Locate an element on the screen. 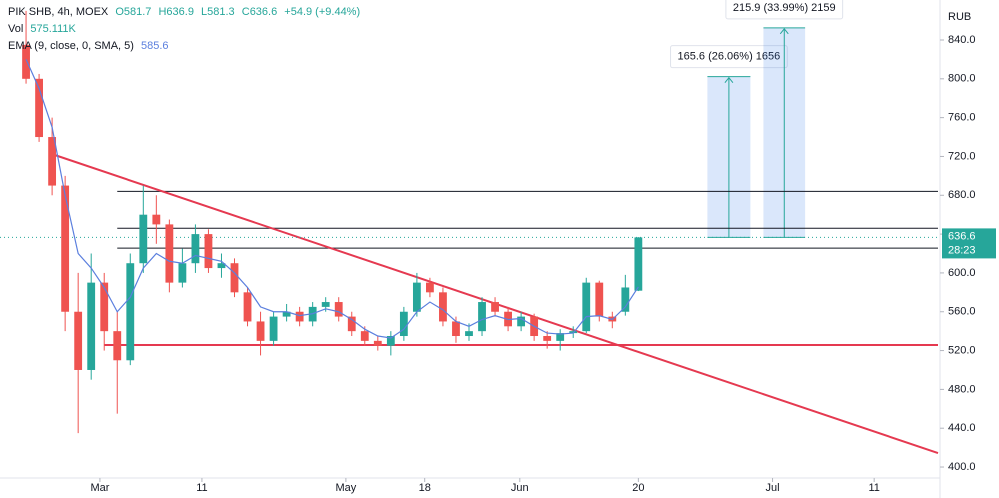 The image size is (999, 498). y-tick-label: 560.0 is located at coordinates (962, 312).